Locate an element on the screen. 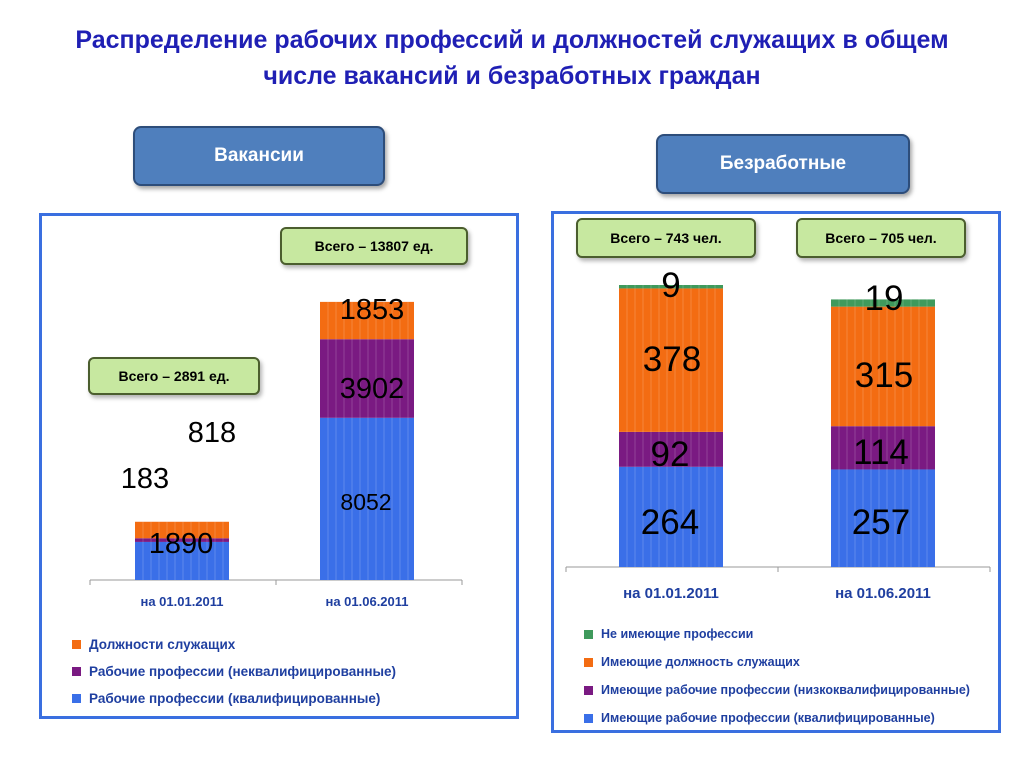 This screenshot has height=768, width=1024. legend-item: Не имеющие профессии is located at coordinates (777, 634).